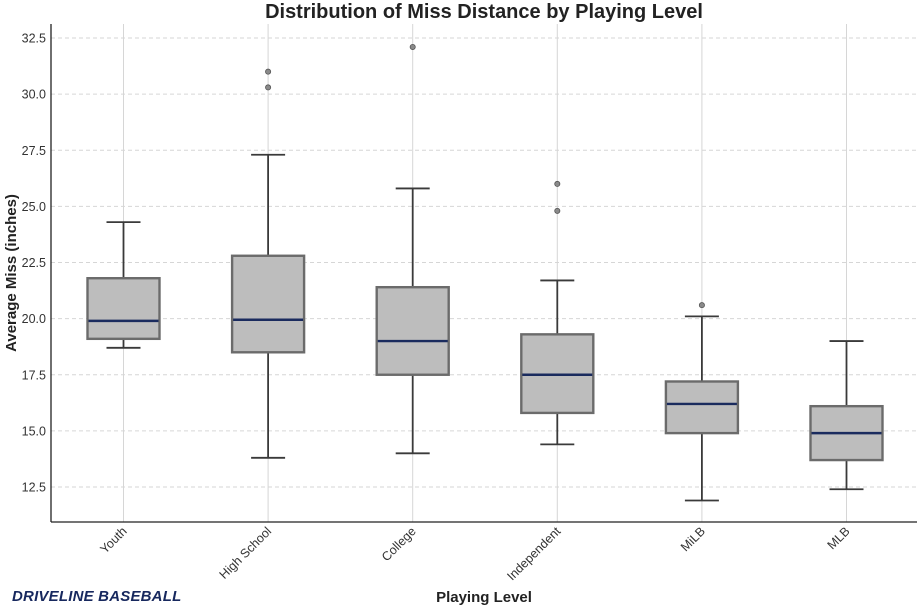  Describe the element at coordinates (34, 207) in the screenshot. I see `y-tick-label: 25.0` at that location.